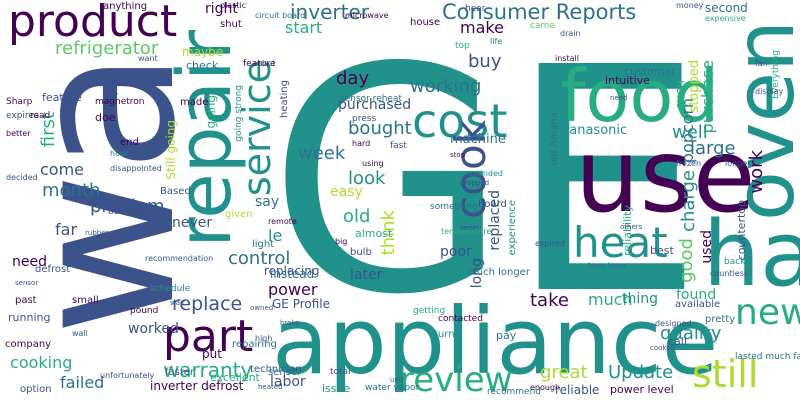 Image resolution: width=800 pixels, height=400 pixels. What do you see at coordinates (554, 139) in the screenshot?
I see `cloud-word: old Amana` at bounding box center [554, 139].